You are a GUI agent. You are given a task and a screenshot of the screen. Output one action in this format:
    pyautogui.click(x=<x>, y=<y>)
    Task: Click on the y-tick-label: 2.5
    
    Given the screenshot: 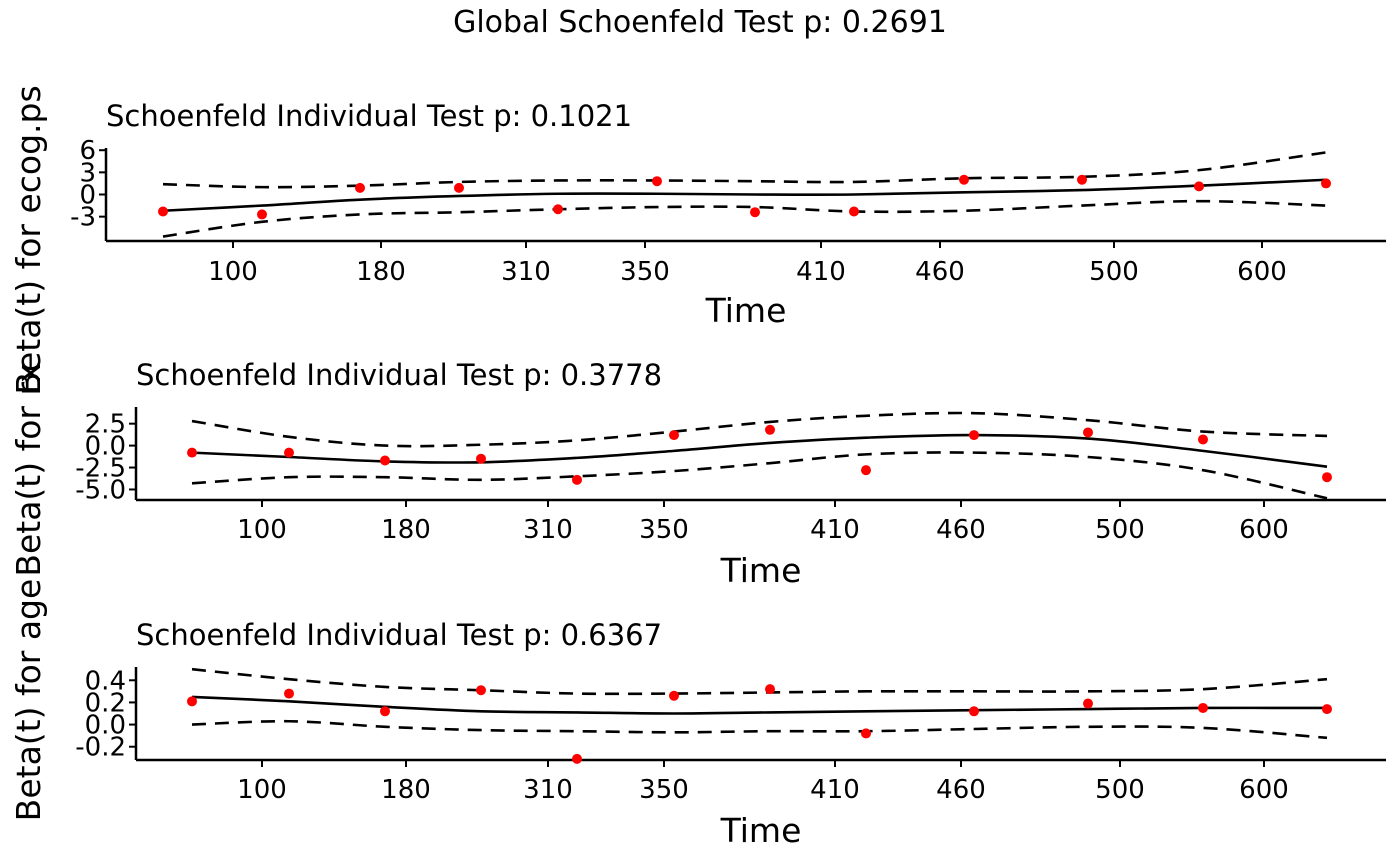 What is the action you would take?
    pyautogui.click(x=105, y=425)
    